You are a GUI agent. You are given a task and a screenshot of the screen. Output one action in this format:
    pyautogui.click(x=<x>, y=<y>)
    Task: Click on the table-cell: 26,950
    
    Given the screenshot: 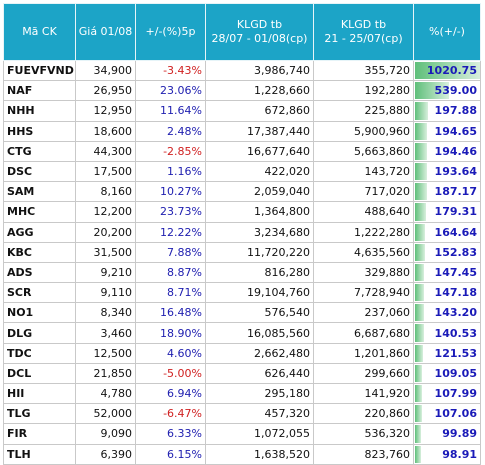 What is the action you would take?
    pyautogui.click(x=105, y=91)
    